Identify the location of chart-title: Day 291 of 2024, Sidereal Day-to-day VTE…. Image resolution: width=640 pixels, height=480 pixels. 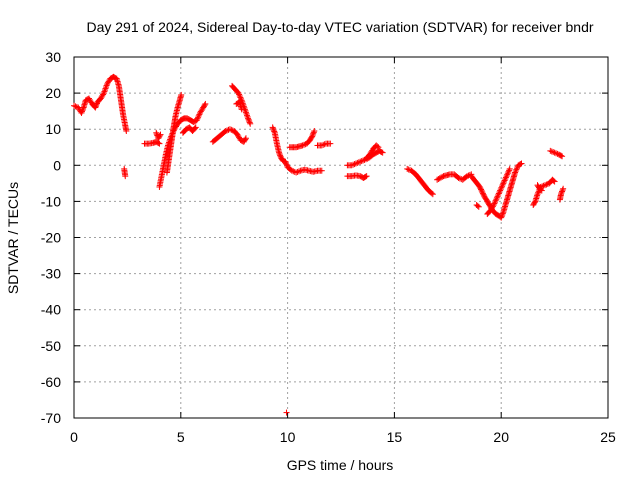
(339, 27).